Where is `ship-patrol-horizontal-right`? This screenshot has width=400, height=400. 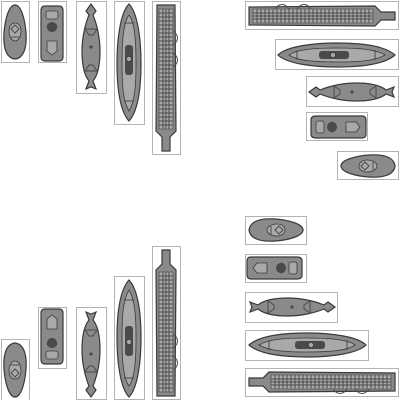 ship-patrol-horizontal-right is located at coordinates (276, 268).